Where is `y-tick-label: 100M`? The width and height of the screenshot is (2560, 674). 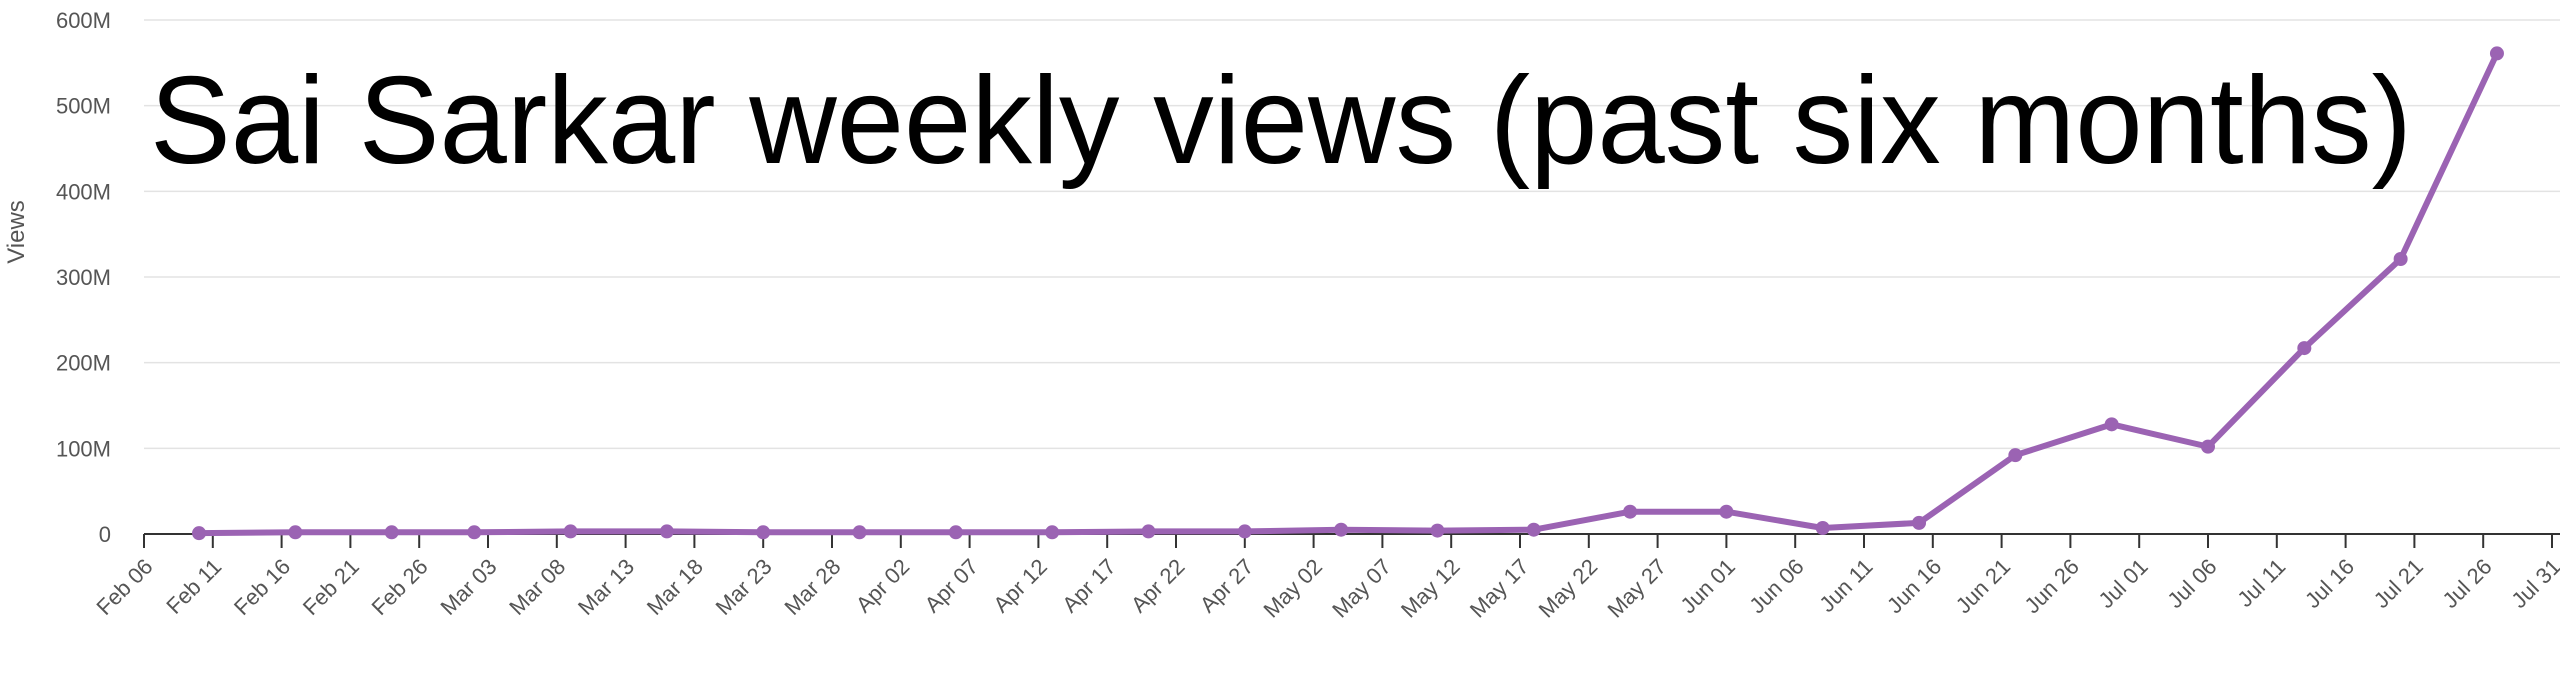
y-tick-label: 100M is located at coordinates (83, 448).